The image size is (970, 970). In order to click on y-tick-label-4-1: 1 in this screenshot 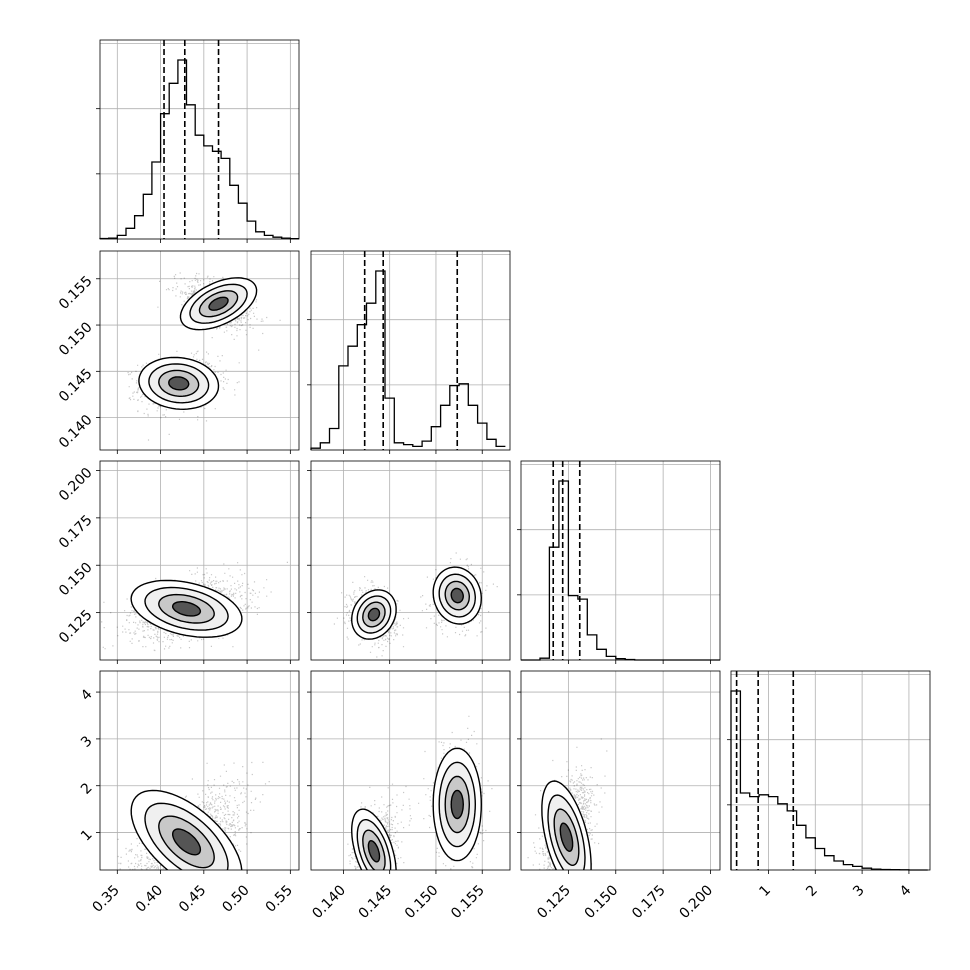, I will do `click(87, 836)`.